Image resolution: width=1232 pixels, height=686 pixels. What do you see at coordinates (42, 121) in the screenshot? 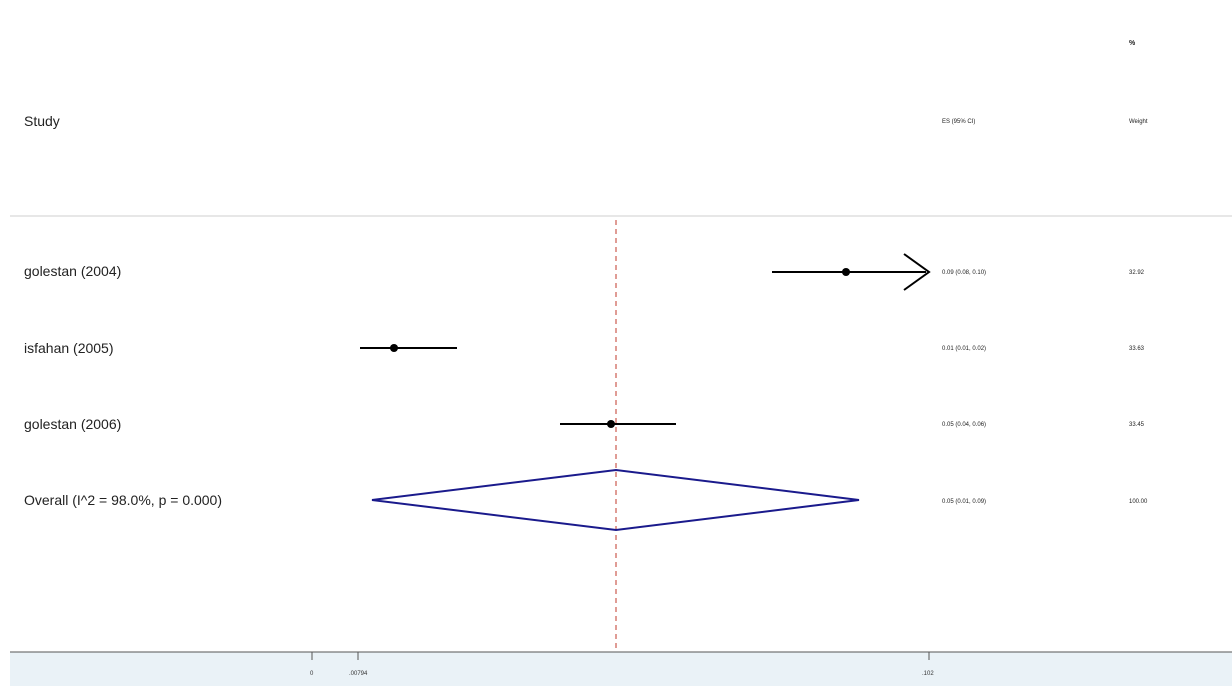
I see `header-study: Study` at bounding box center [42, 121].